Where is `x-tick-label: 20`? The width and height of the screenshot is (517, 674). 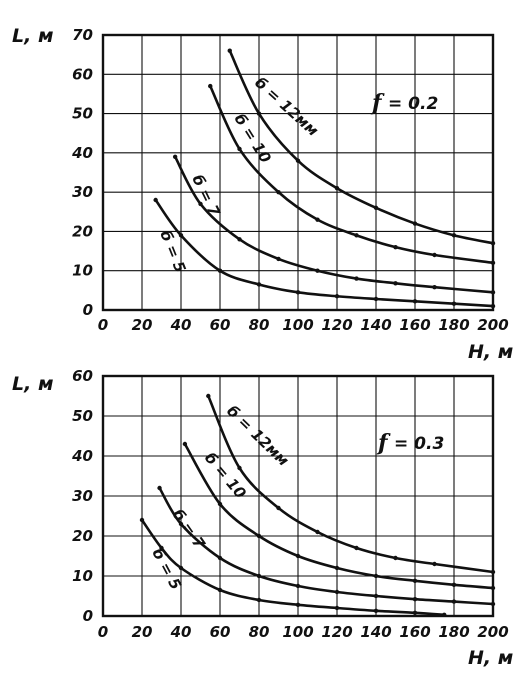
x-tick-label: 20 is located at coordinates (142, 325).